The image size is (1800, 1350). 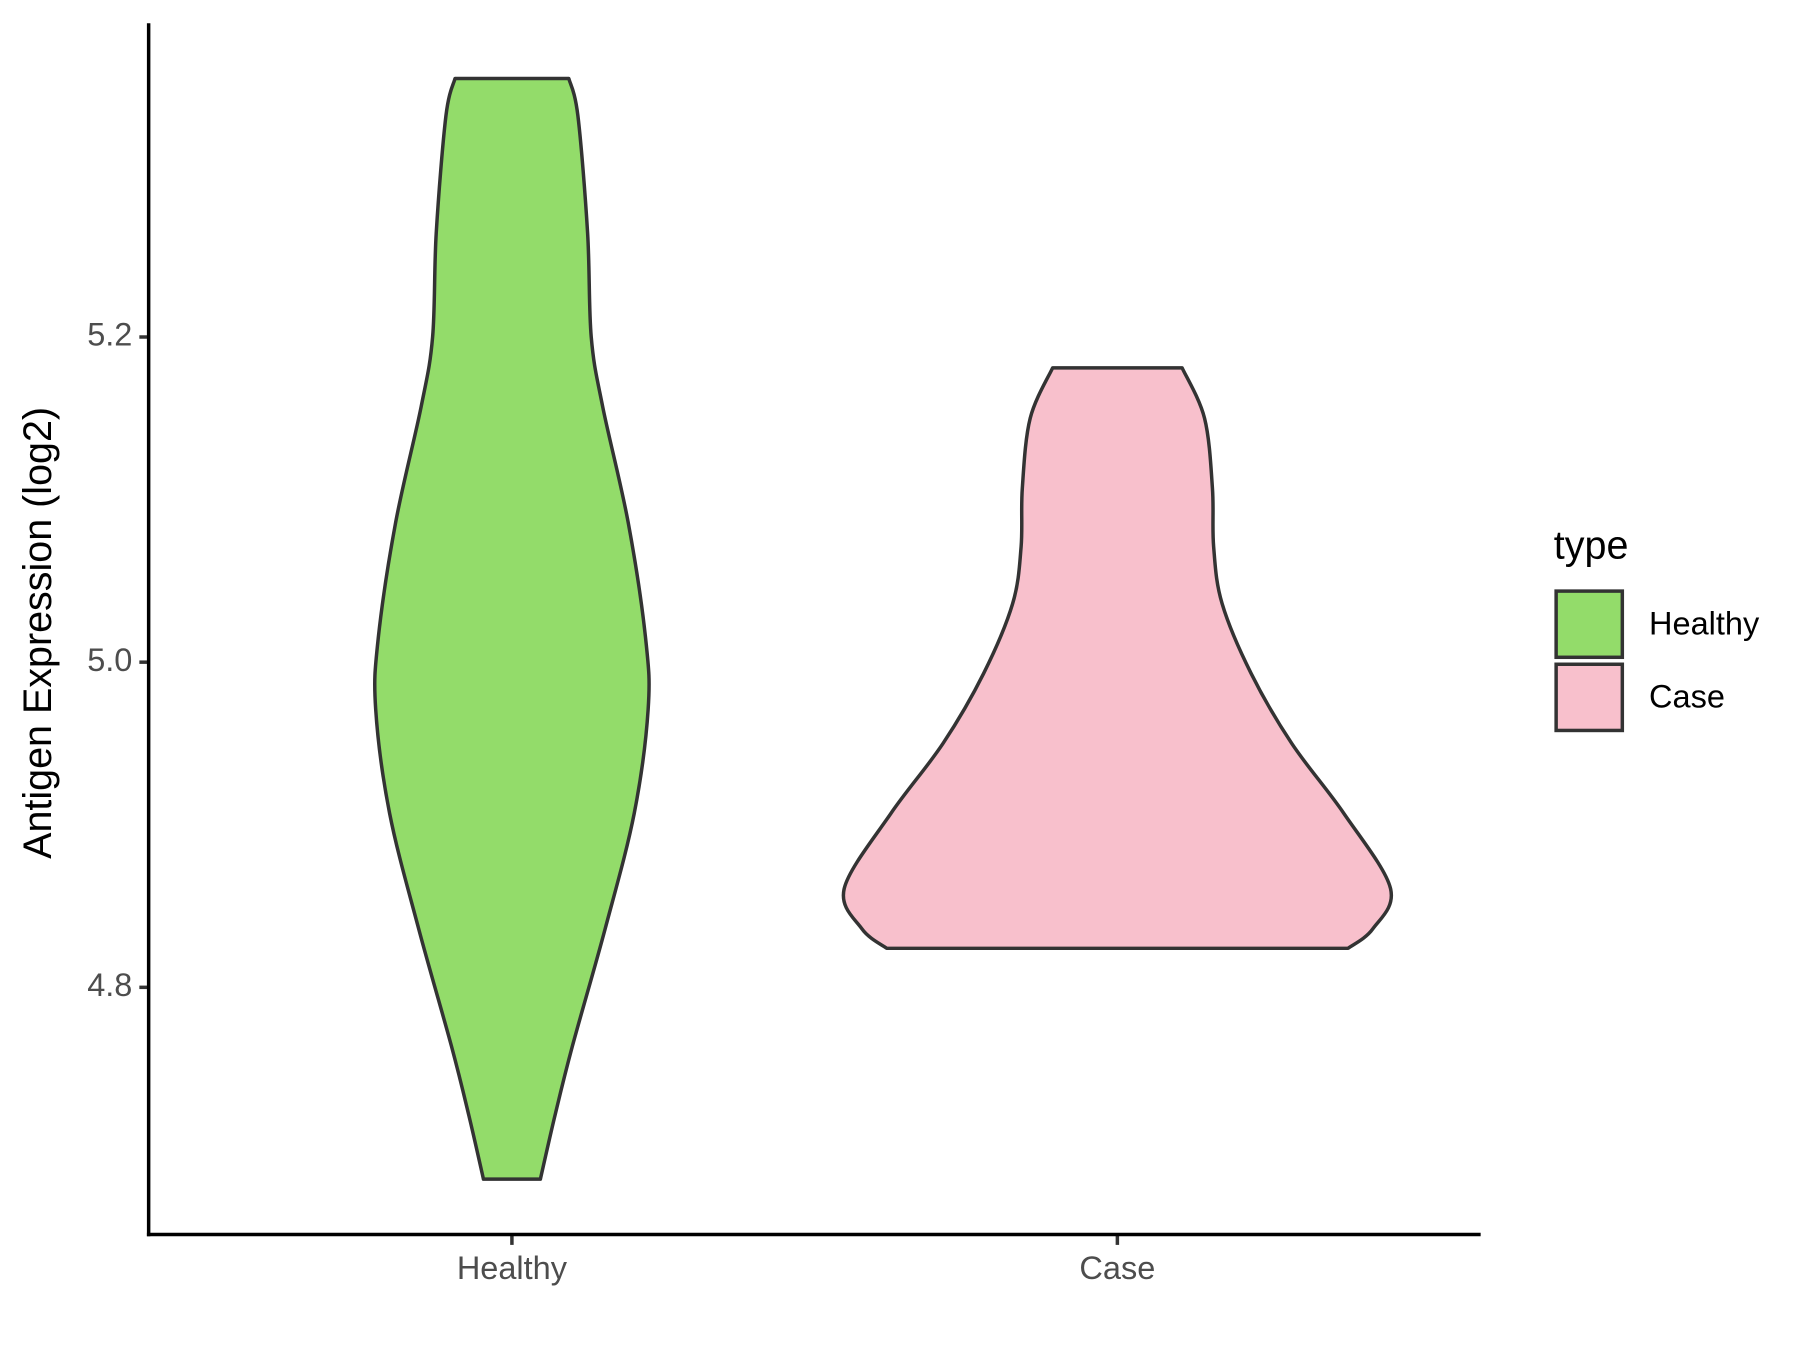 I want to click on y-tick-label: 4.8, so click(x=109, y=985).